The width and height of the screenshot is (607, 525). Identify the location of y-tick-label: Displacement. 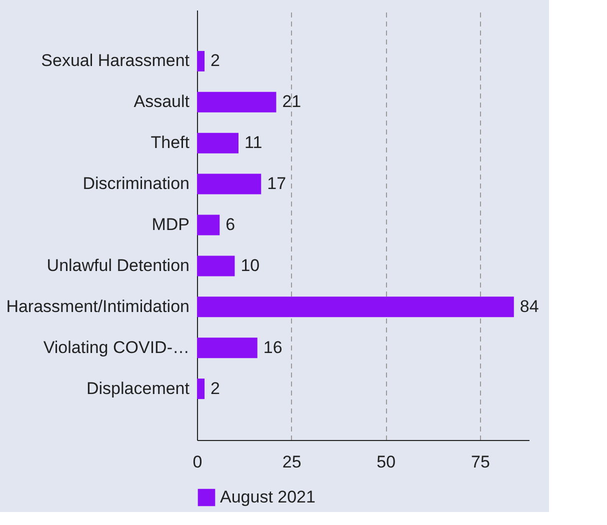
(138, 388).